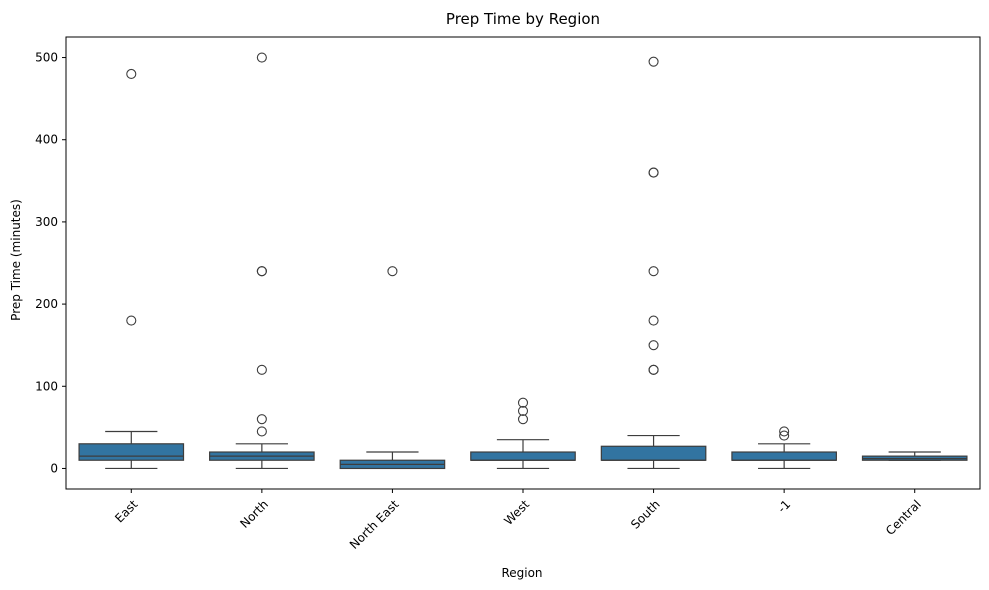  What do you see at coordinates (516, 512) in the screenshot?
I see `x-tick-label: West` at bounding box center [516, 512].